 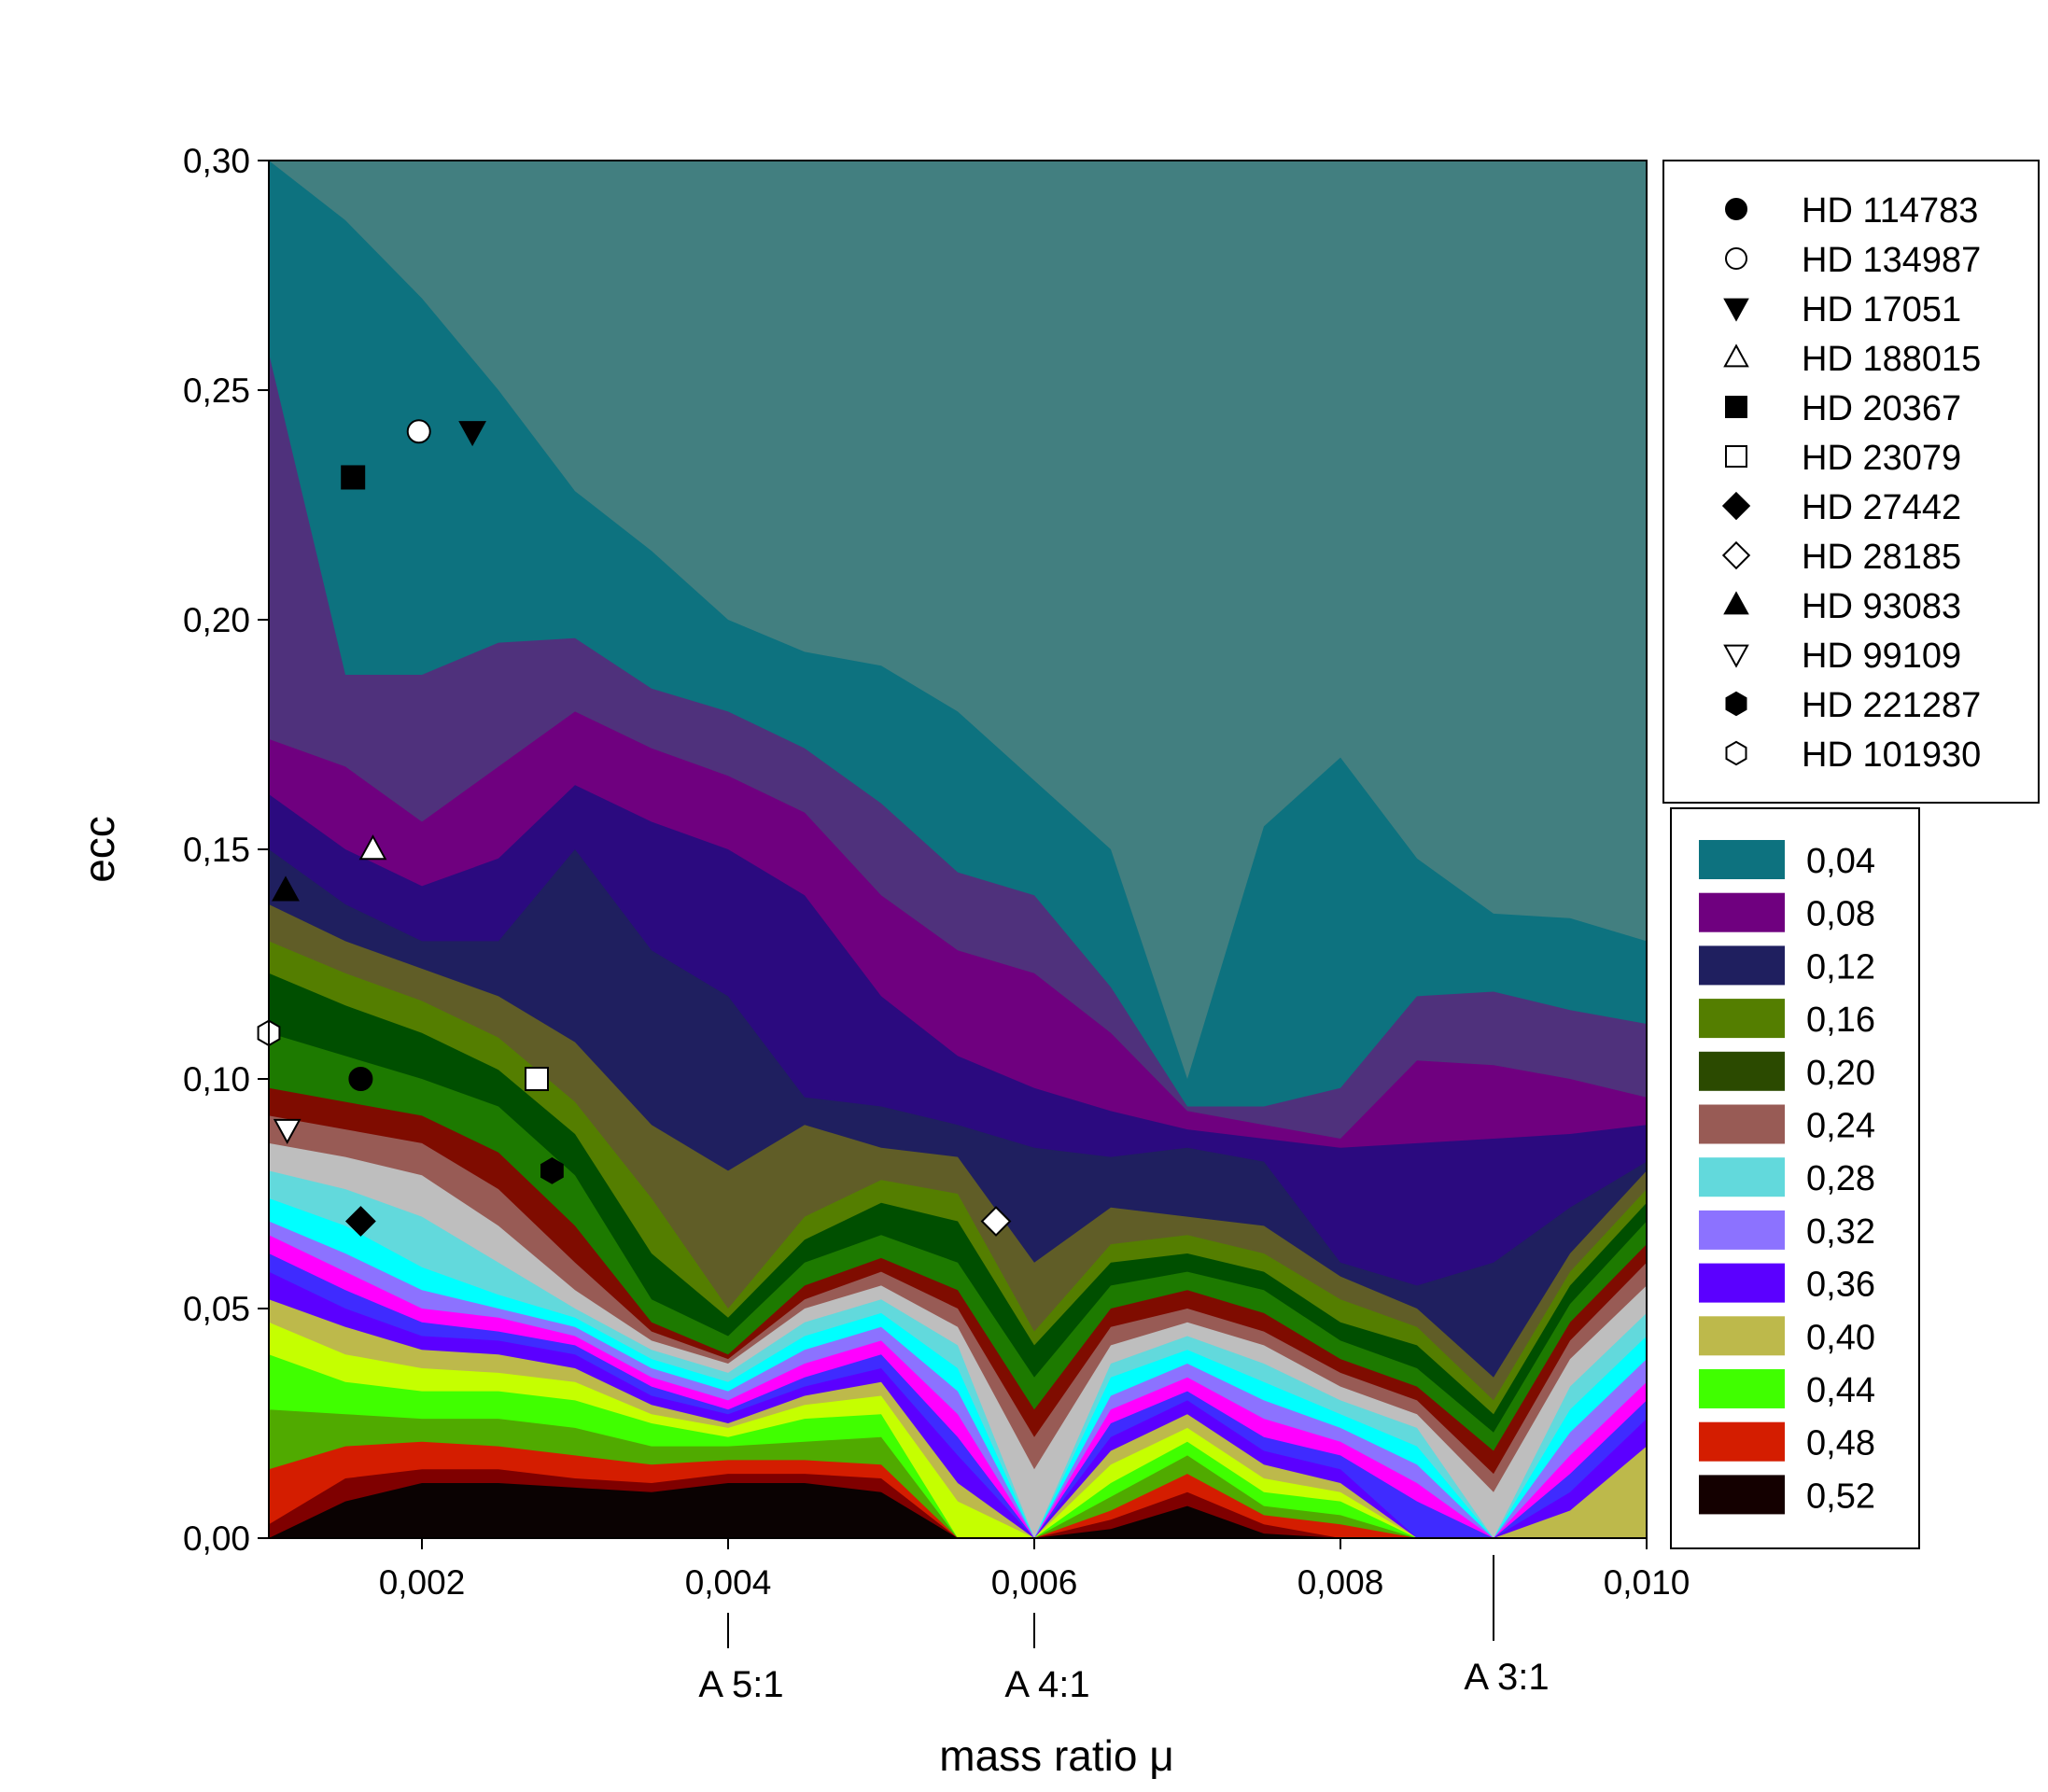 I want to click on legend-label-hd-221287: HD 221287, so click(x=1891, y=705).